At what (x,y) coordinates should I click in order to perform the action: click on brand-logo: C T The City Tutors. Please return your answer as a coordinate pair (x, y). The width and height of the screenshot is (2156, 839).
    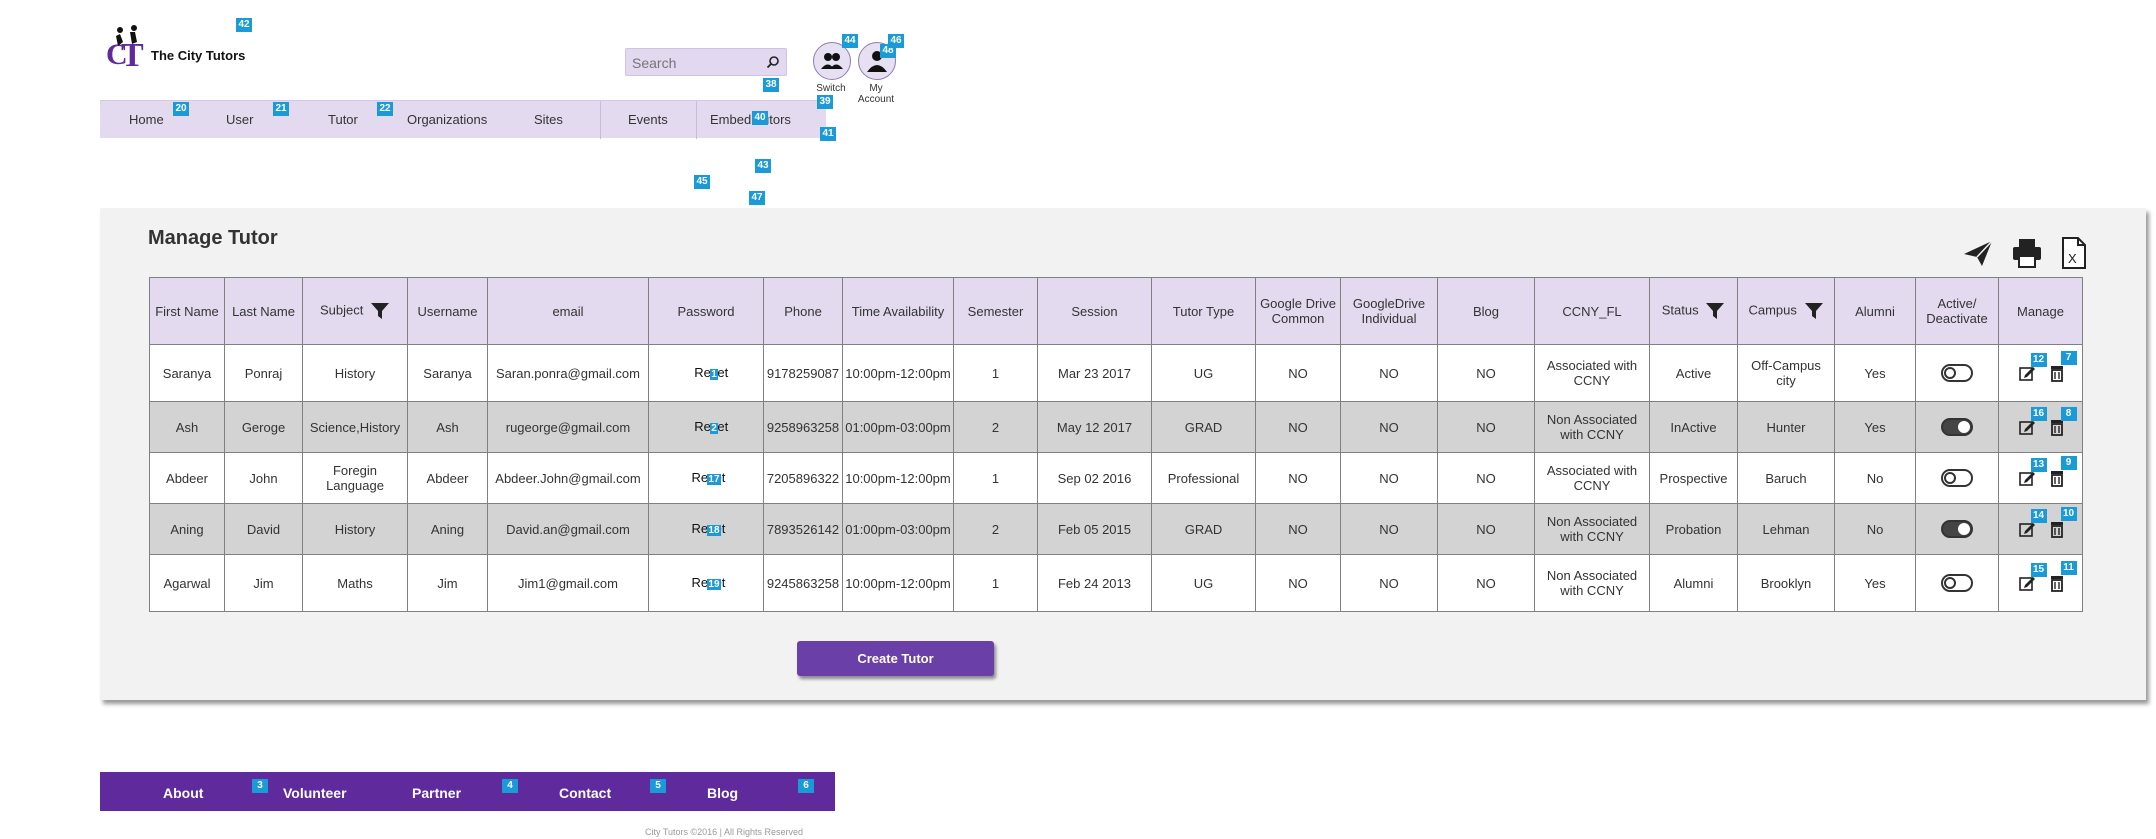
    Looking at the image, I should click on (184, 50).